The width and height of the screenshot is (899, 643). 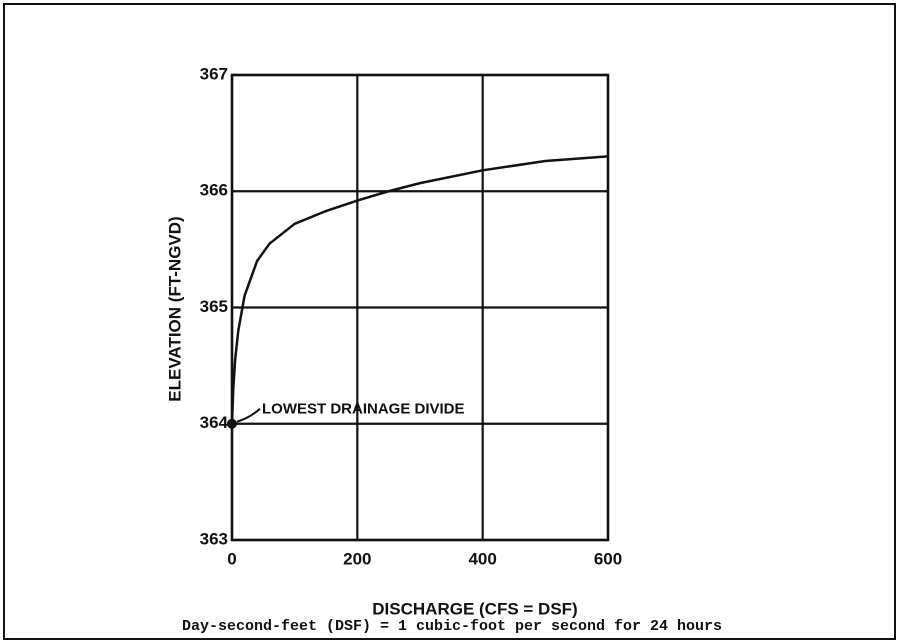 What do you see at coordinates (174, 308) in the screenshot?
I see `y-axis-label: ELEVATION (FT-NGVD)` at bounding box center [174, 308].